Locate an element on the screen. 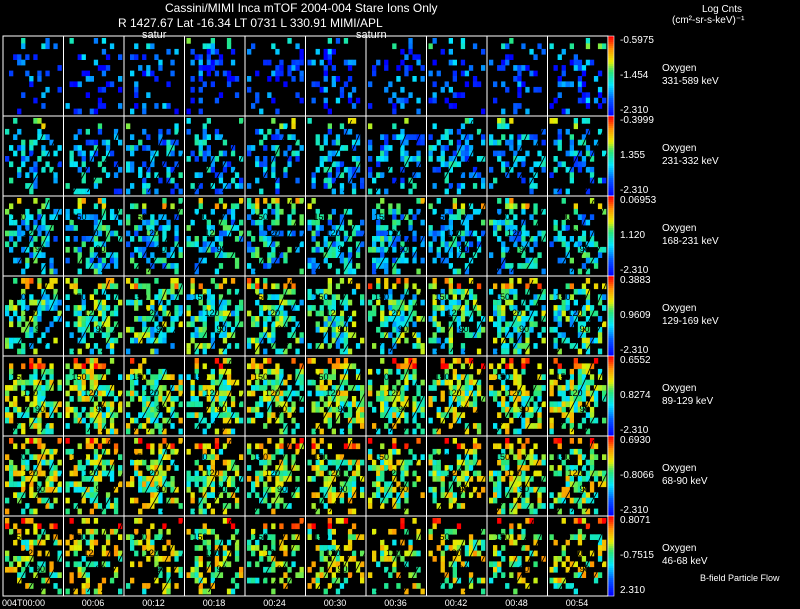 This screenshot has width=800, height=609. energy-label: 89-129 keV is located at coordinates (688, 401).